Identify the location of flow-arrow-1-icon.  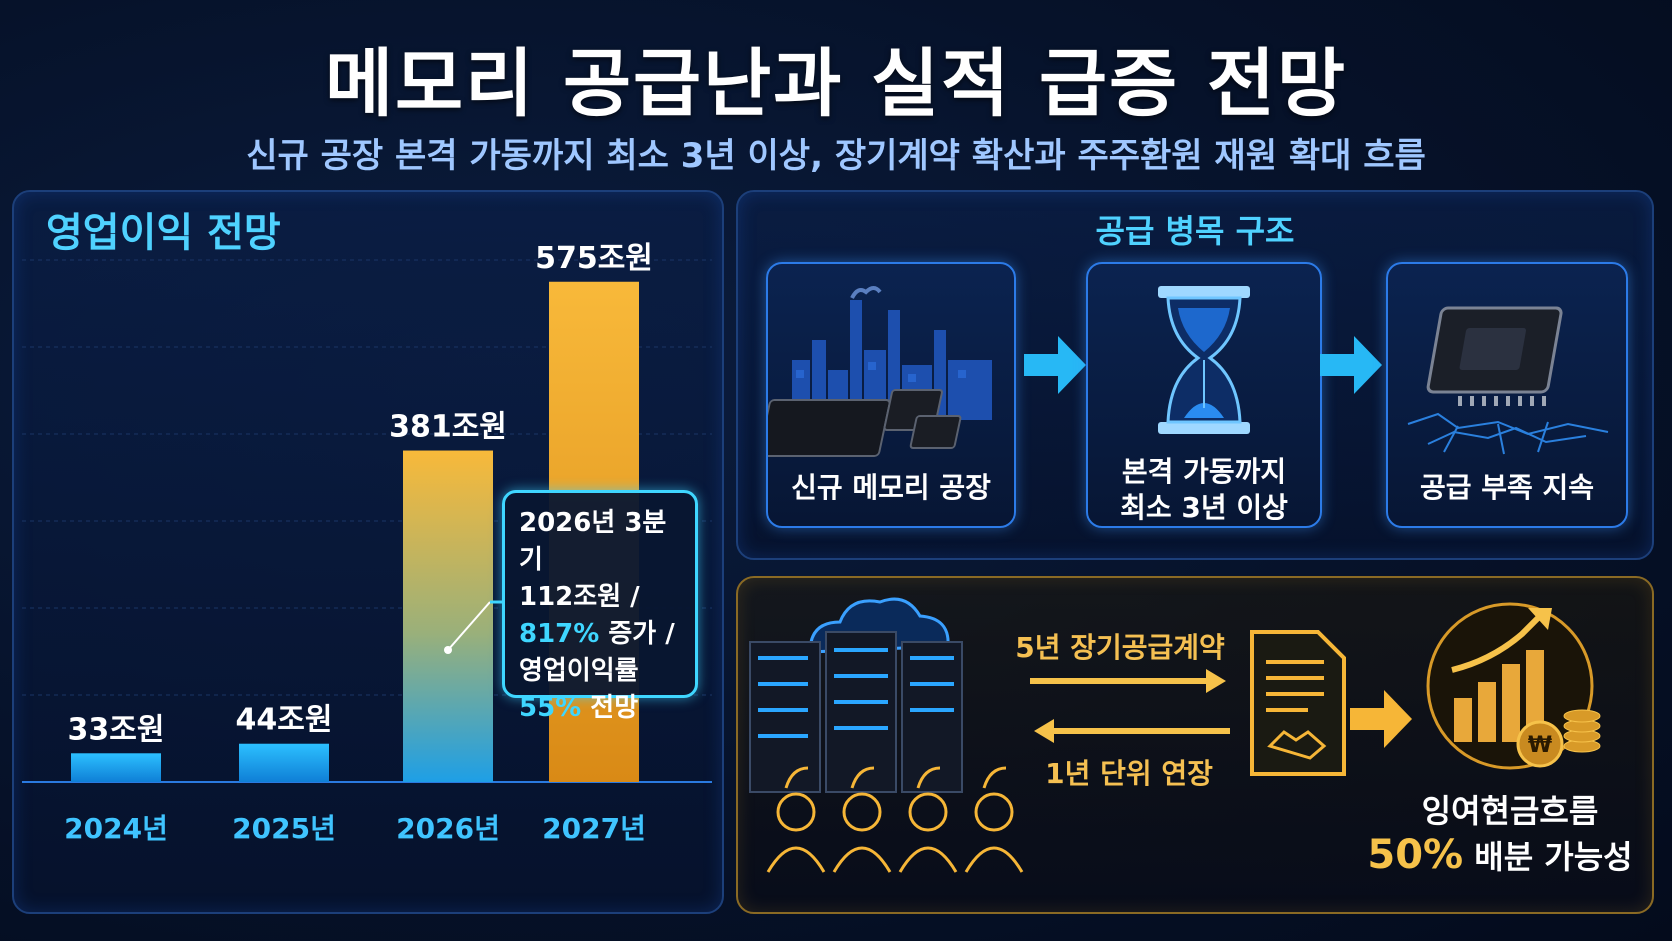
(1055, 365).